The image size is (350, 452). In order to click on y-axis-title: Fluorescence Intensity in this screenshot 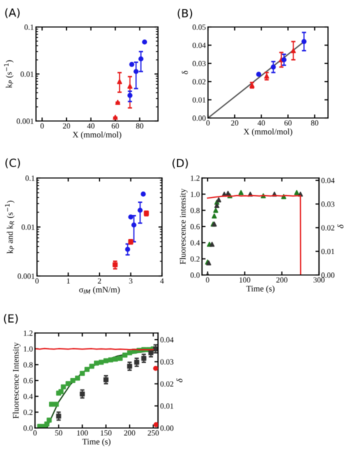, I will do `click(16, 380)`.